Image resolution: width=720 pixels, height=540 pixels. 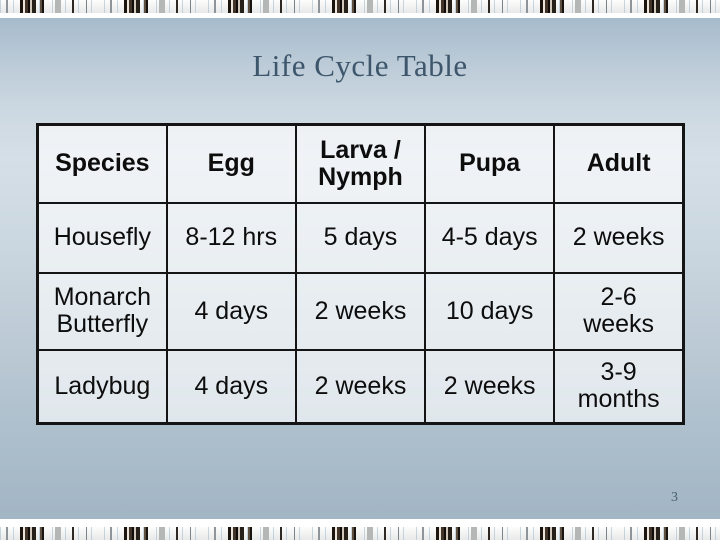 What do you see at coordinates (490, 386) in the screenshot?
I see `cell-pupa: 2 weeks` at bounding box center [490, 386].